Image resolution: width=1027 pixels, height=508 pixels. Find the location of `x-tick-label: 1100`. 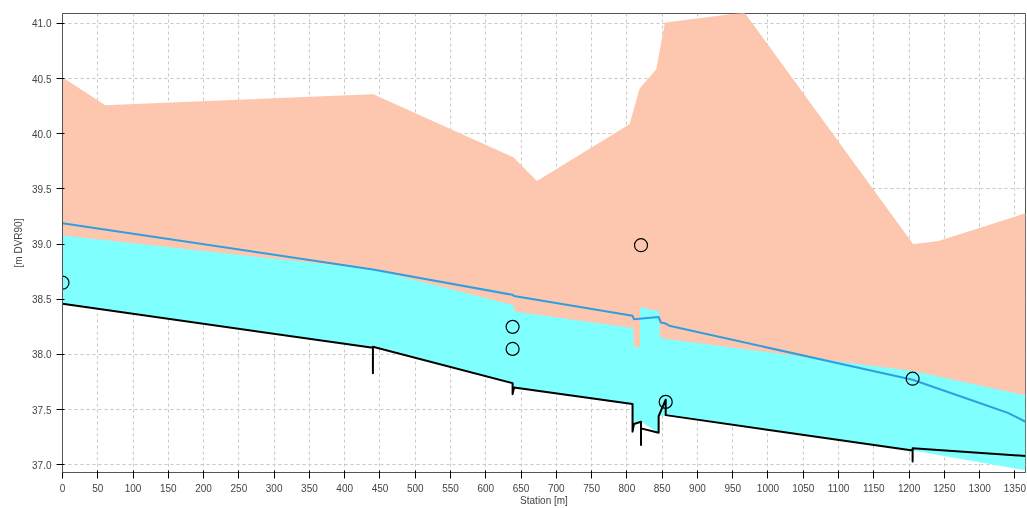

x-tick-label: 1100 is located at coordinates (838, 488).